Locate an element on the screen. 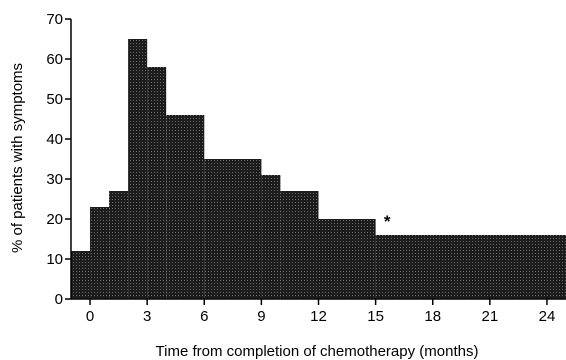 This screenshot has width=566, height=360. x-tick-label: 0 is located at coordinates (90, 316).